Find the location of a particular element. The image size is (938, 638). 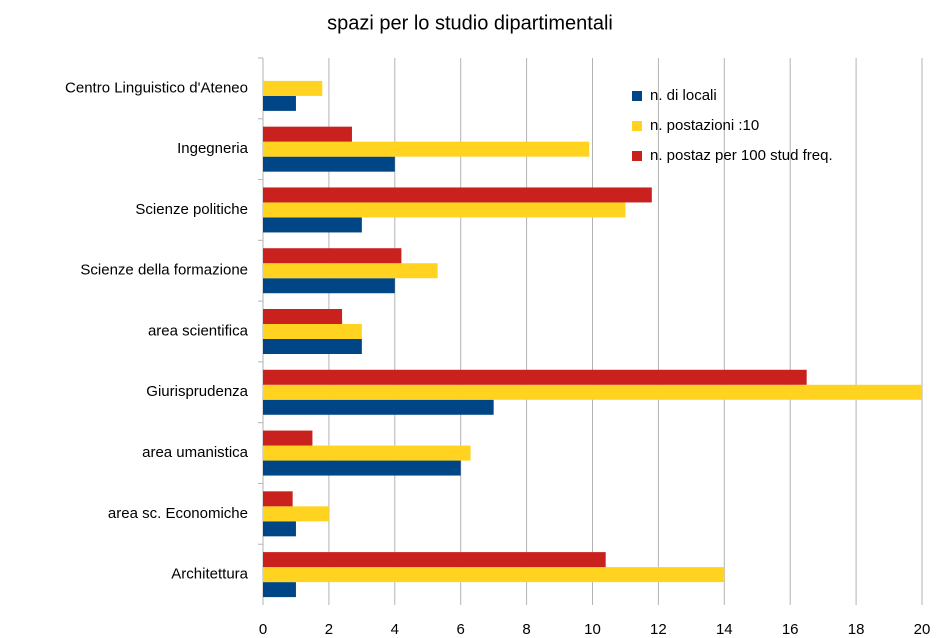

x-tick-label: 20 is located at coordinates (922, 629).